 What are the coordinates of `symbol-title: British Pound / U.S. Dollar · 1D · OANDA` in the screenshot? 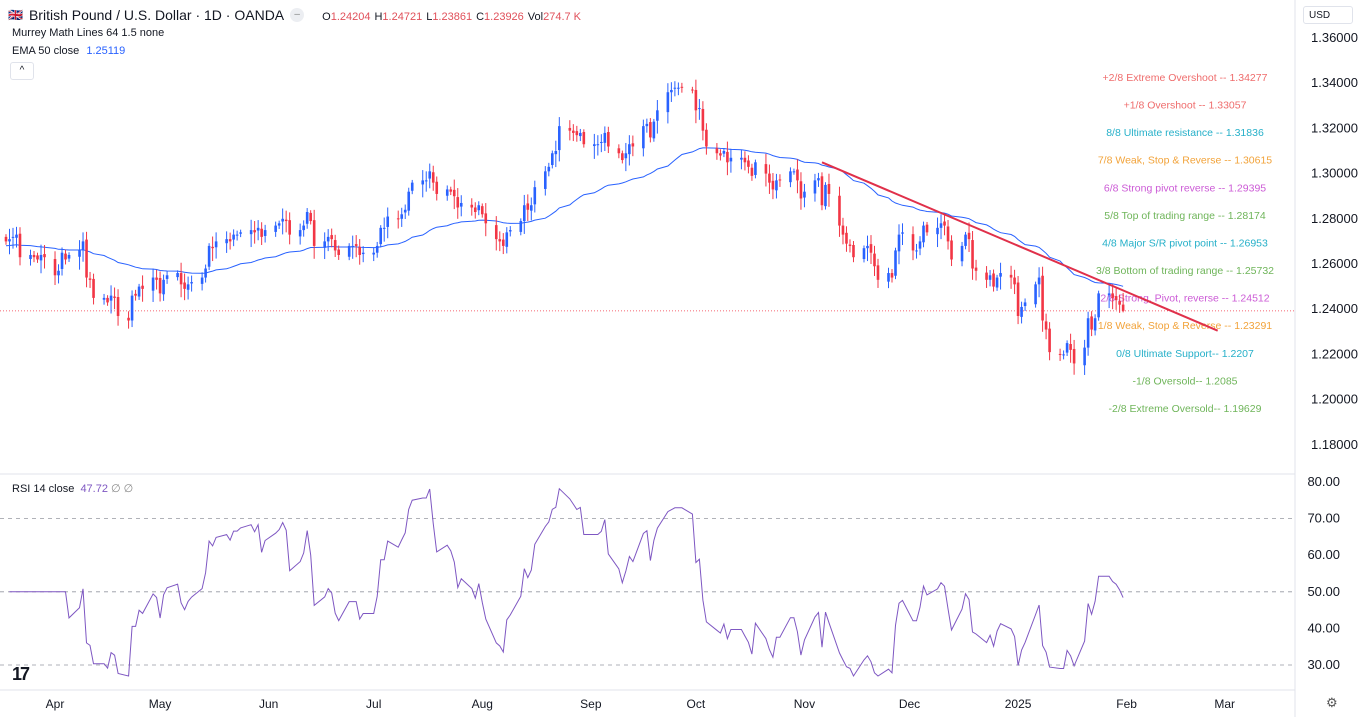 It's located at (156, 15).